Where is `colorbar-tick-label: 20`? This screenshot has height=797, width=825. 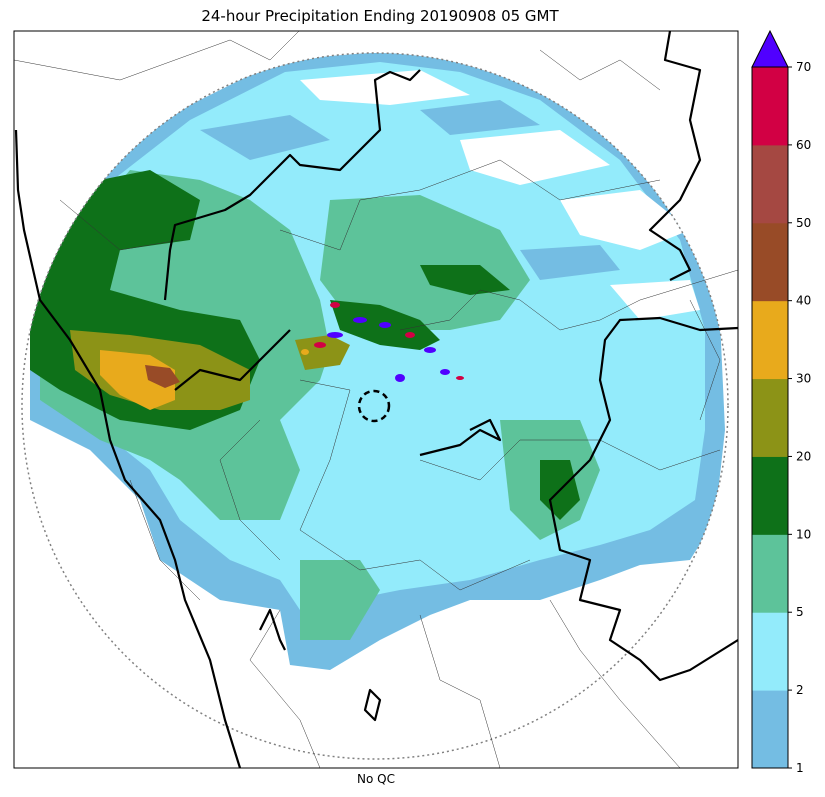
colorbar-tick-label: 20 is located at coordinates (803, 456).